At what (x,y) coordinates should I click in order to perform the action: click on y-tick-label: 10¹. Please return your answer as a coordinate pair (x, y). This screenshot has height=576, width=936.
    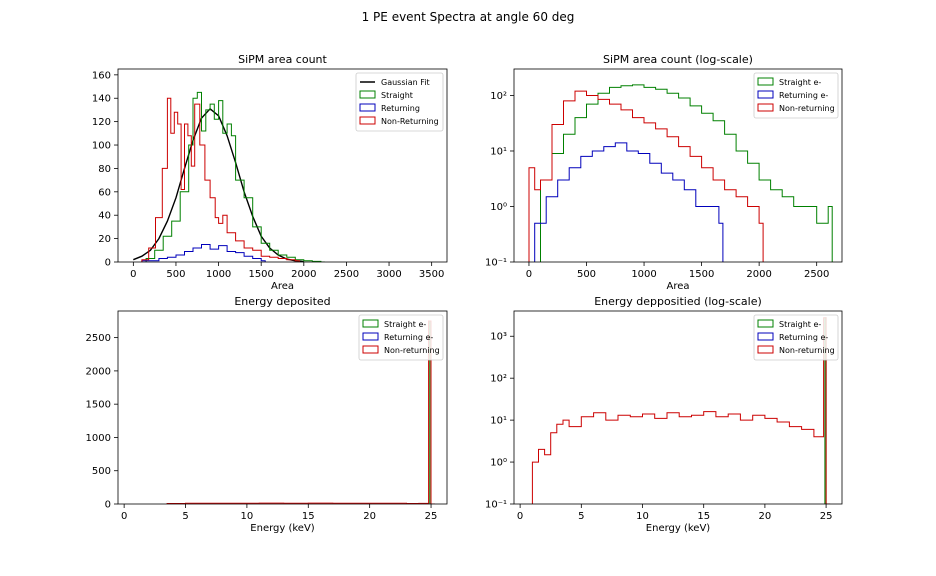
    Looking at the image, I should click on (498, 421).